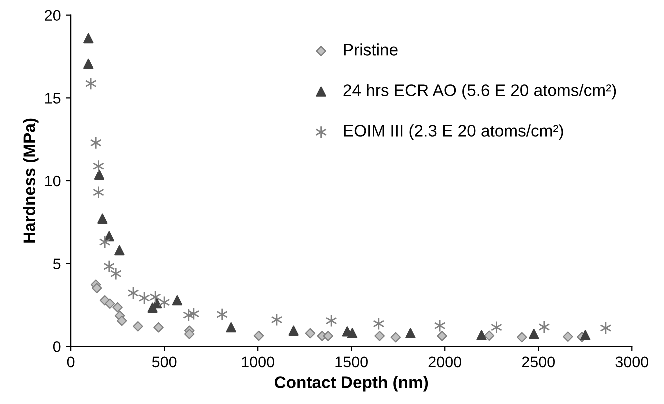 Image resolution: width=664 pixels, height=404 pixels. I want to click on legend-label: 24 hrs ECR AO (5.6 E 20 atoms/cm²), so click(480, 92).